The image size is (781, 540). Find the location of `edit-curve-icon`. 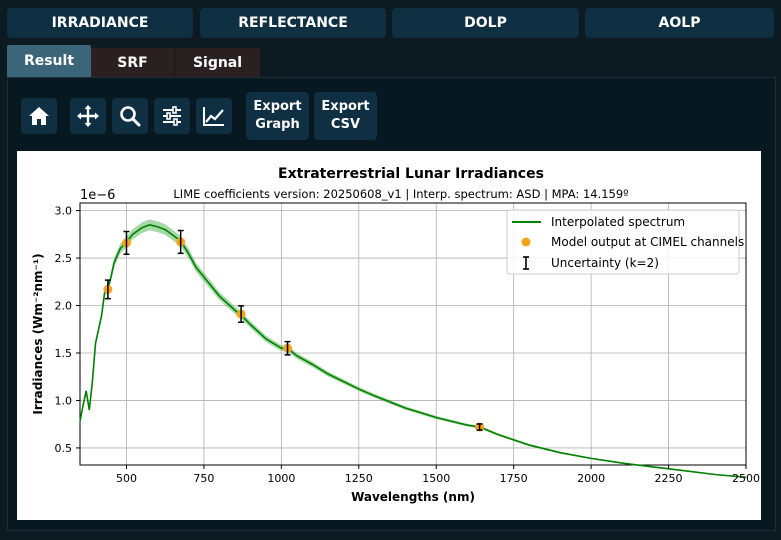

edit-curve-icon is located at coordinates (213, 116).